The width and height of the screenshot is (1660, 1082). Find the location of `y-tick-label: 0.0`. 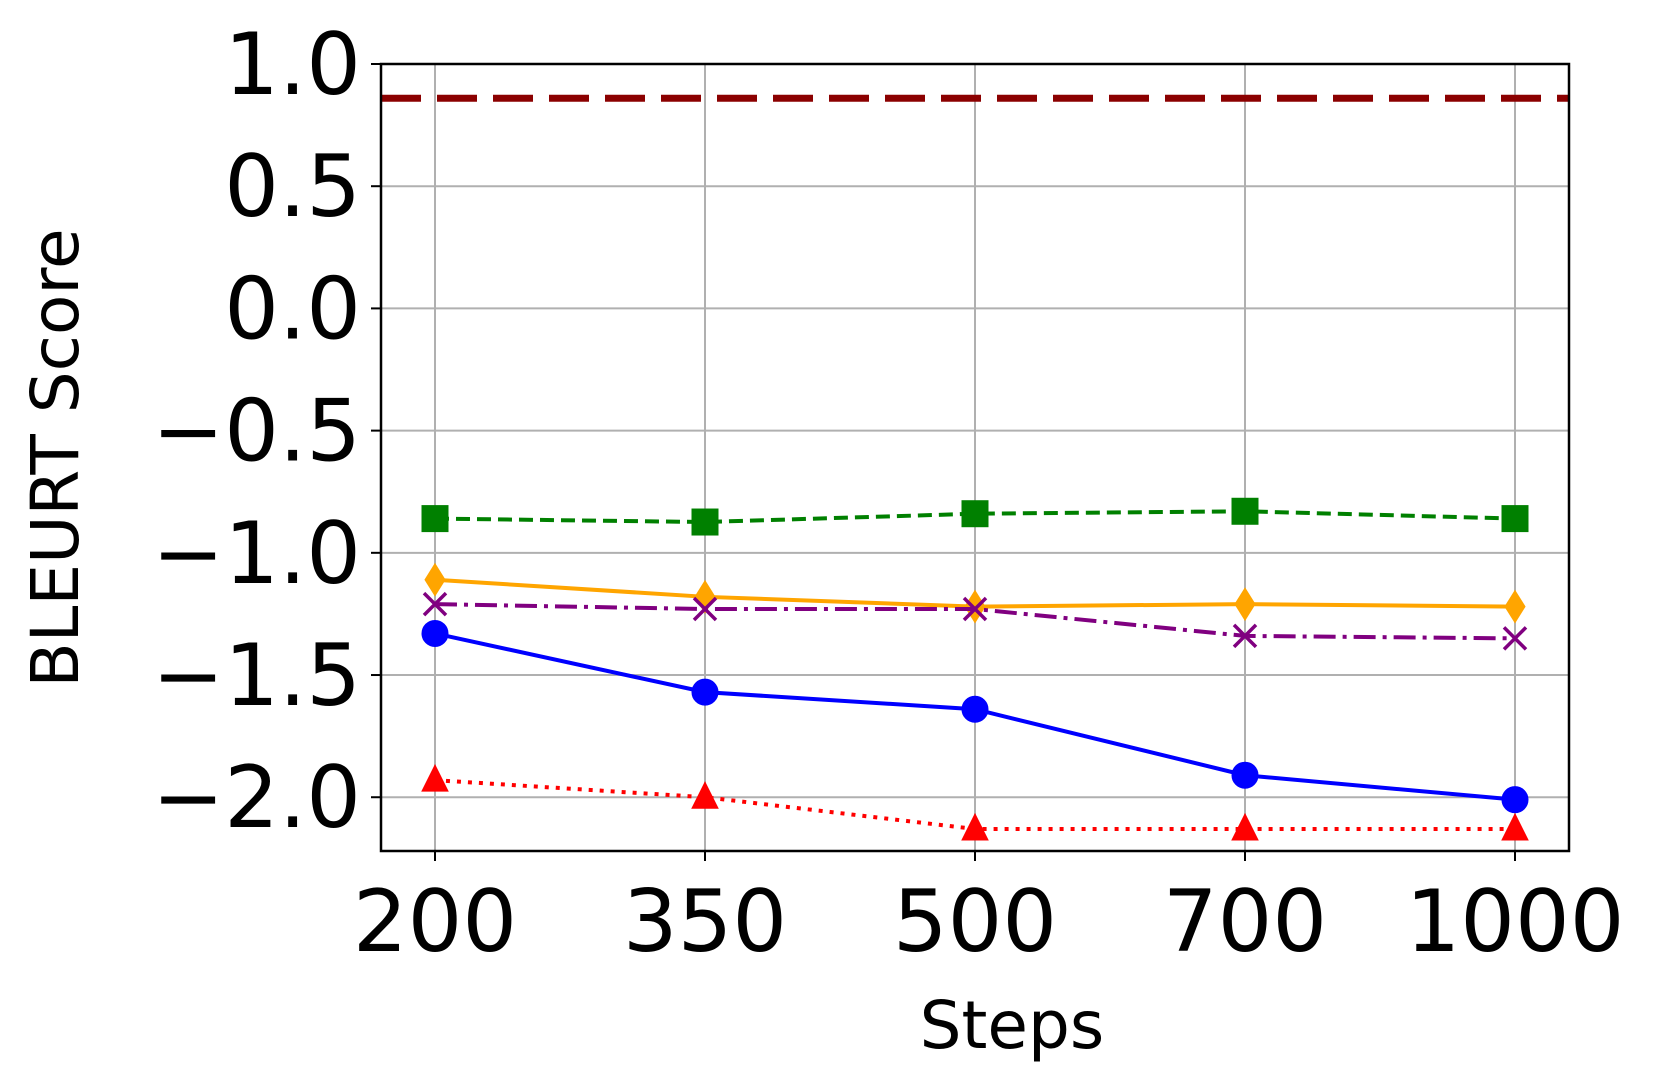

y-tick-label: 0.0 is located at coordinates (292, 309).